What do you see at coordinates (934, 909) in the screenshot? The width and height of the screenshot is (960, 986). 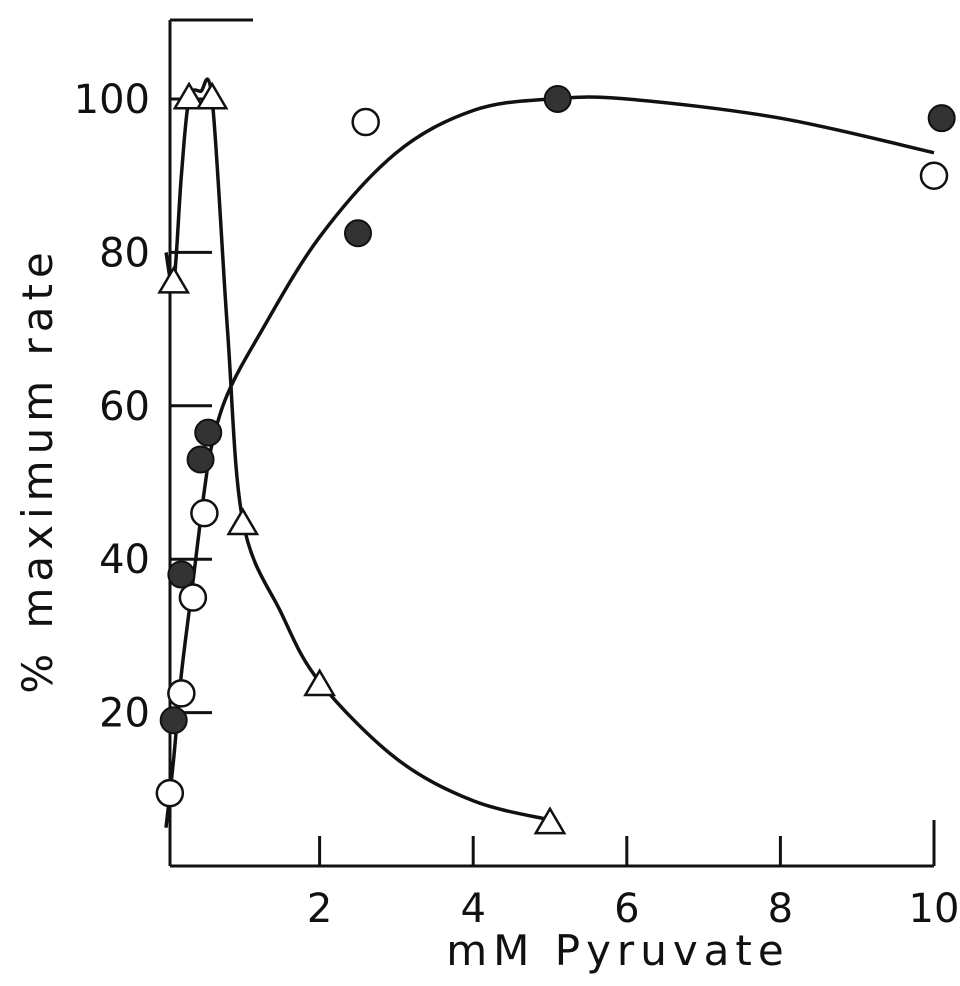 I see `x-tick-label: 10` at bounding box center [934, 909].